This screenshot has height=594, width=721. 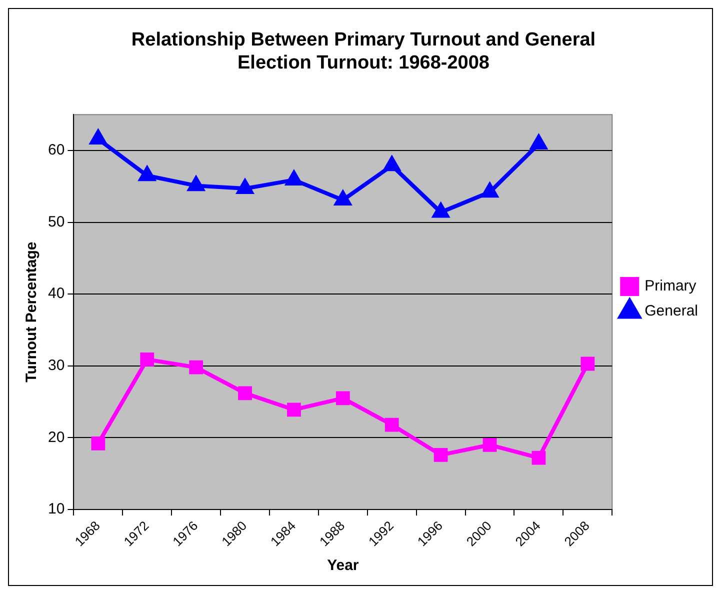 What do you see at coordinates (363, 52) in the screenshot?
I see `chart-title: Relationship Between Primary Turnout and General Election Turnout: 1968-2008` at bounding box center [363, 52].